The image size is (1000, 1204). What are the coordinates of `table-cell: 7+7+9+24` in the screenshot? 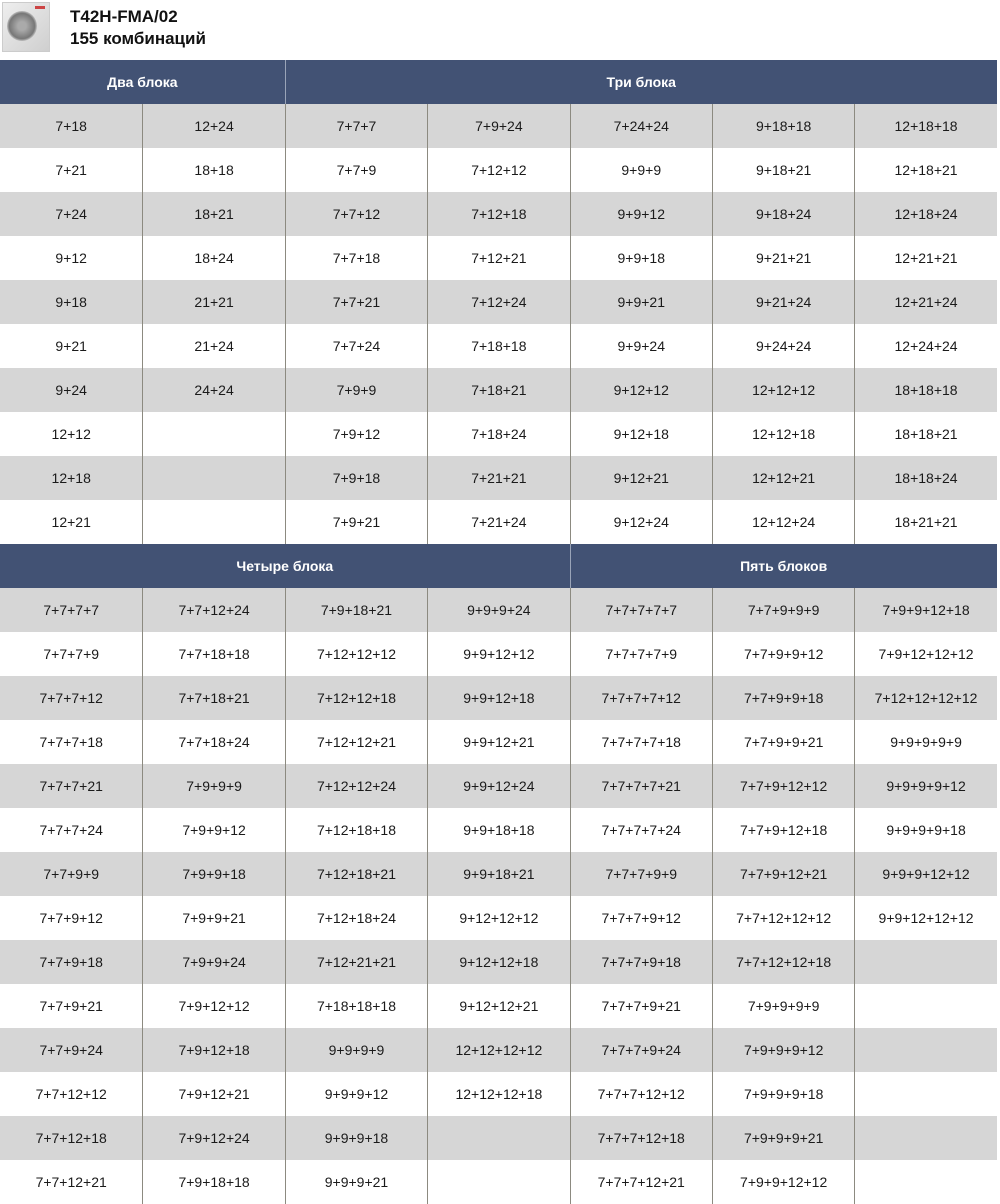 It's located at (71, 1050).